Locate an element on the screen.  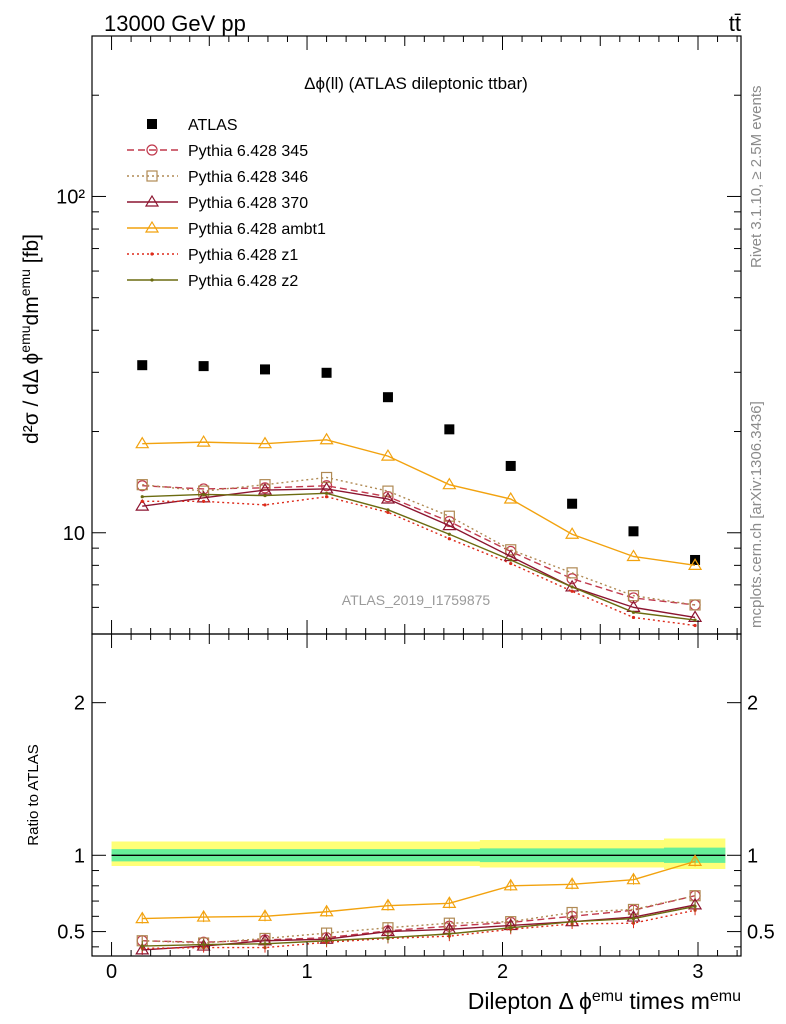
x-tick-label: 2 is located at coordinates (502, 972).